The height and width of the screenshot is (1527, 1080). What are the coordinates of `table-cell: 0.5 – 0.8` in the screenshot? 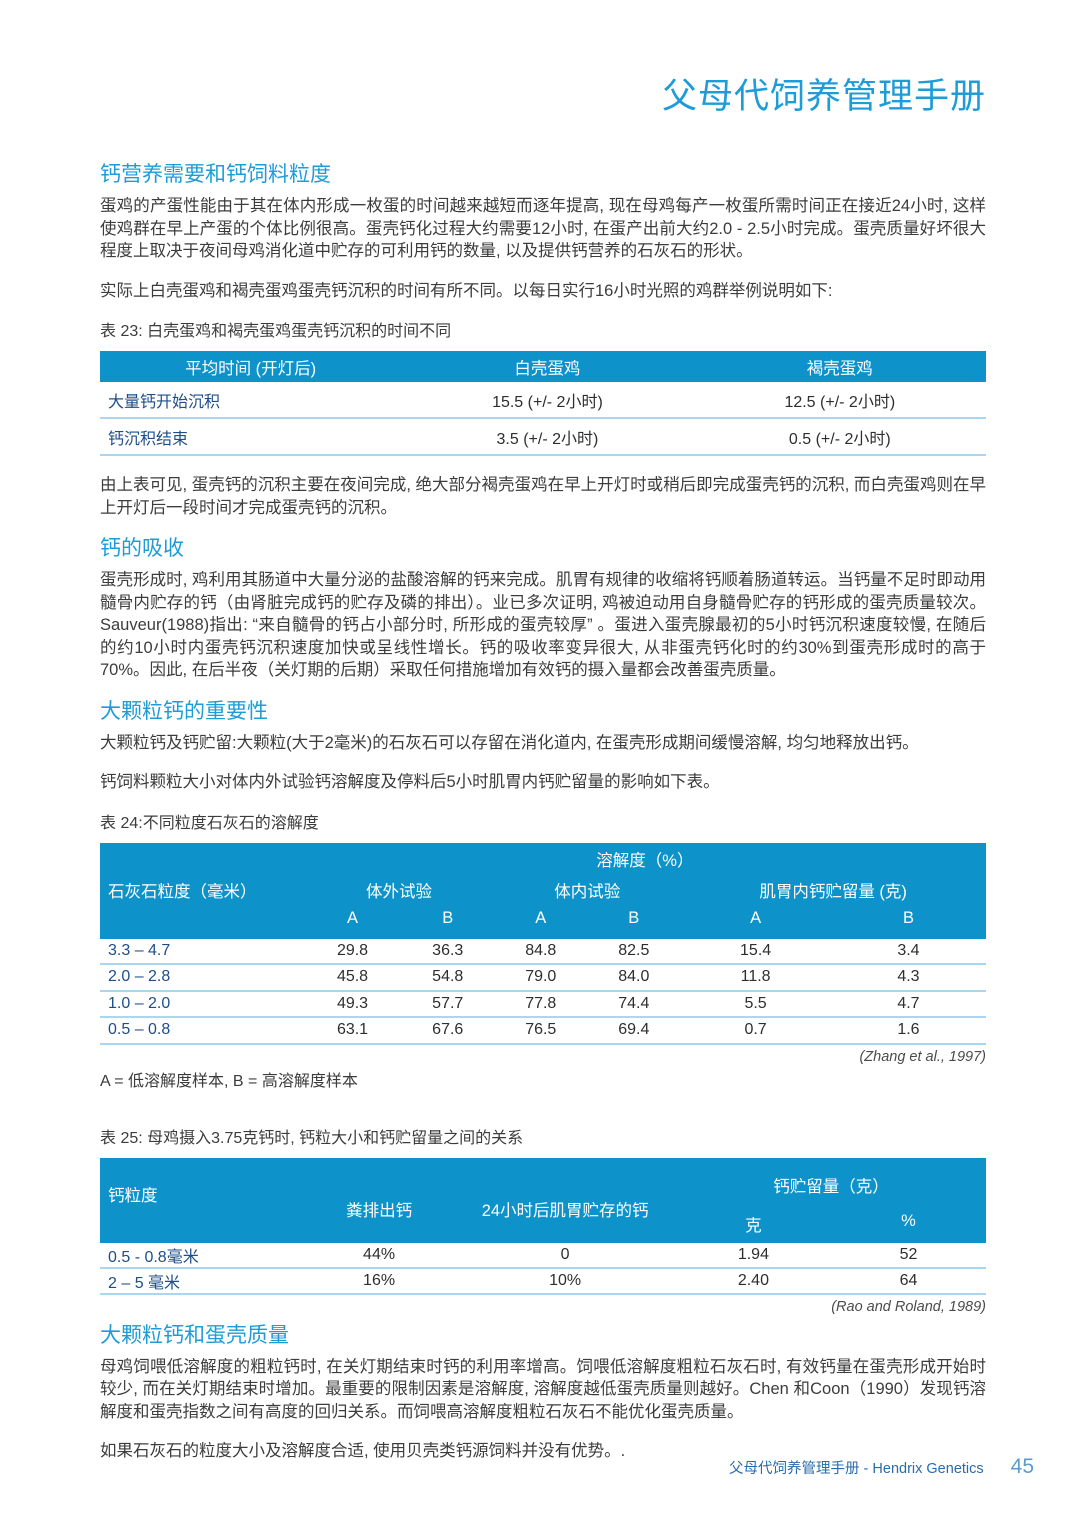 It's located at (202, 1031).